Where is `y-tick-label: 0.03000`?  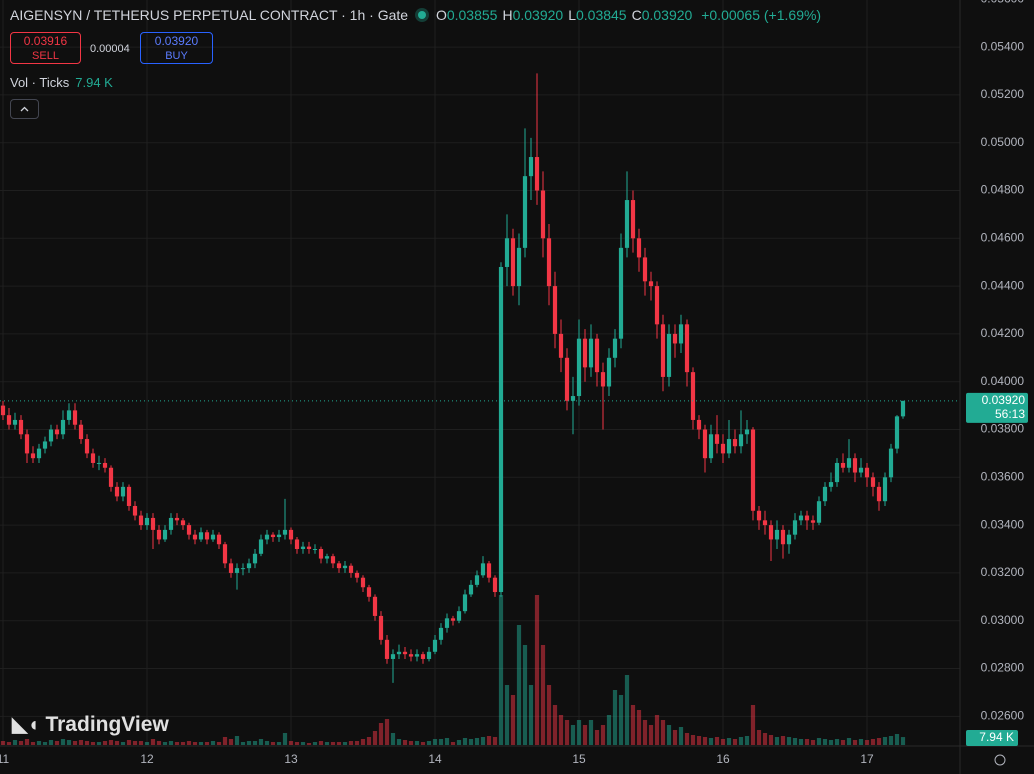 y-tick-label: 0.03000 is located at coordinates (1003, 620).